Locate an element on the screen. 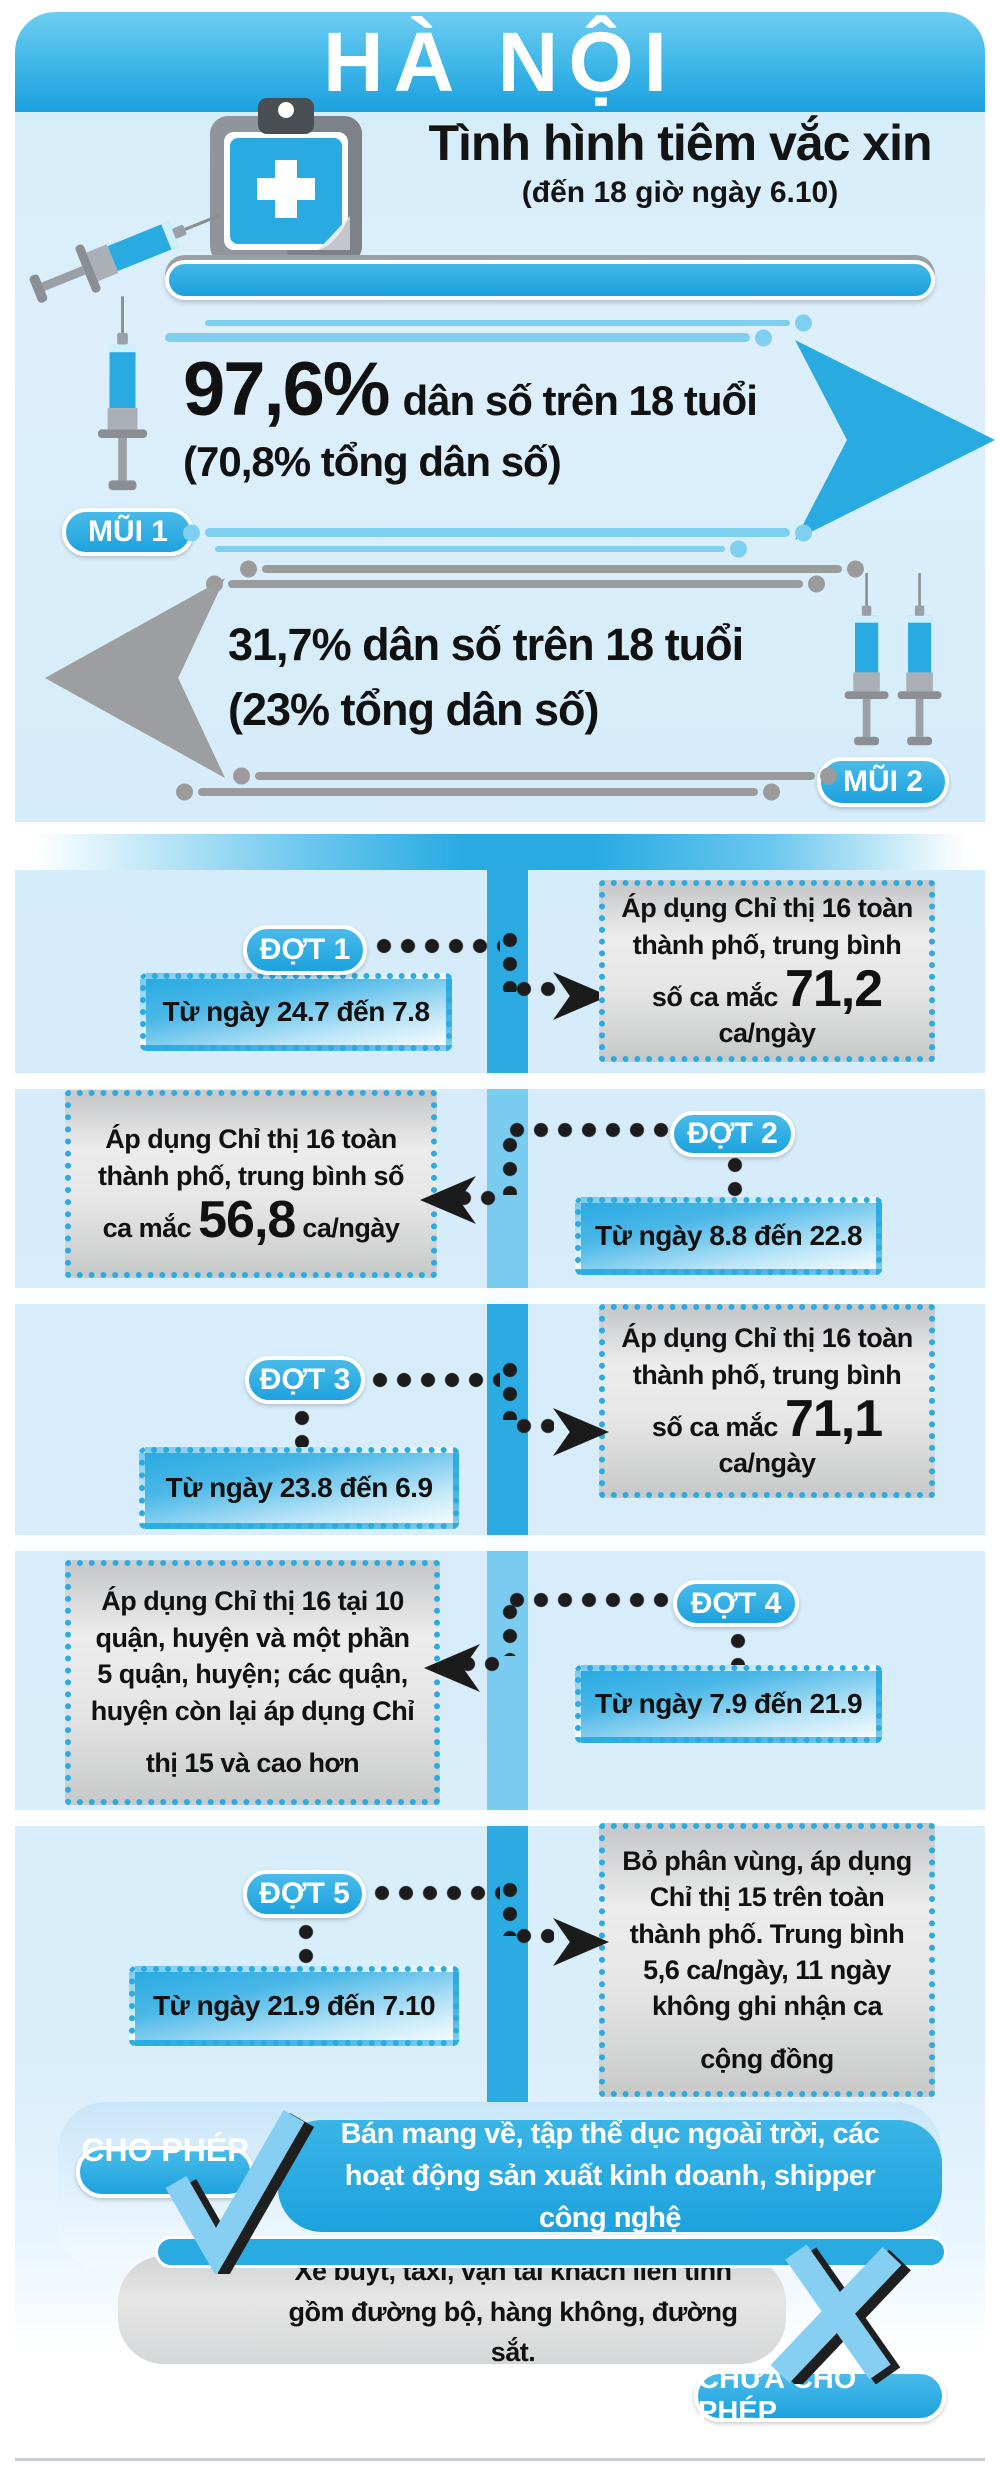 This screenshot has height=2469, width=1000. check-icon is located at coordinates (240, 2192).